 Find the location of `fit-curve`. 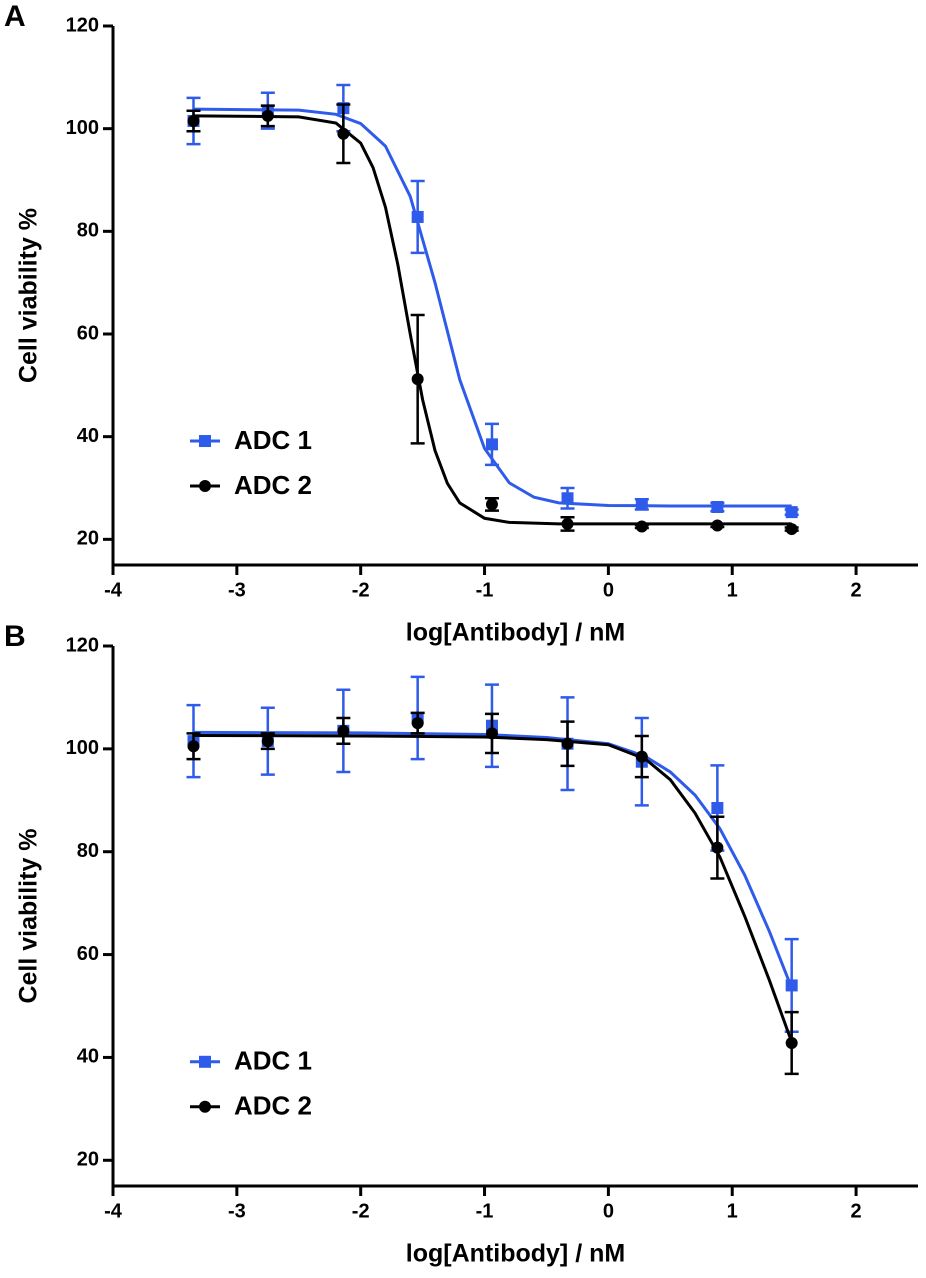

fit-curve is located at coordinates (493, 859).